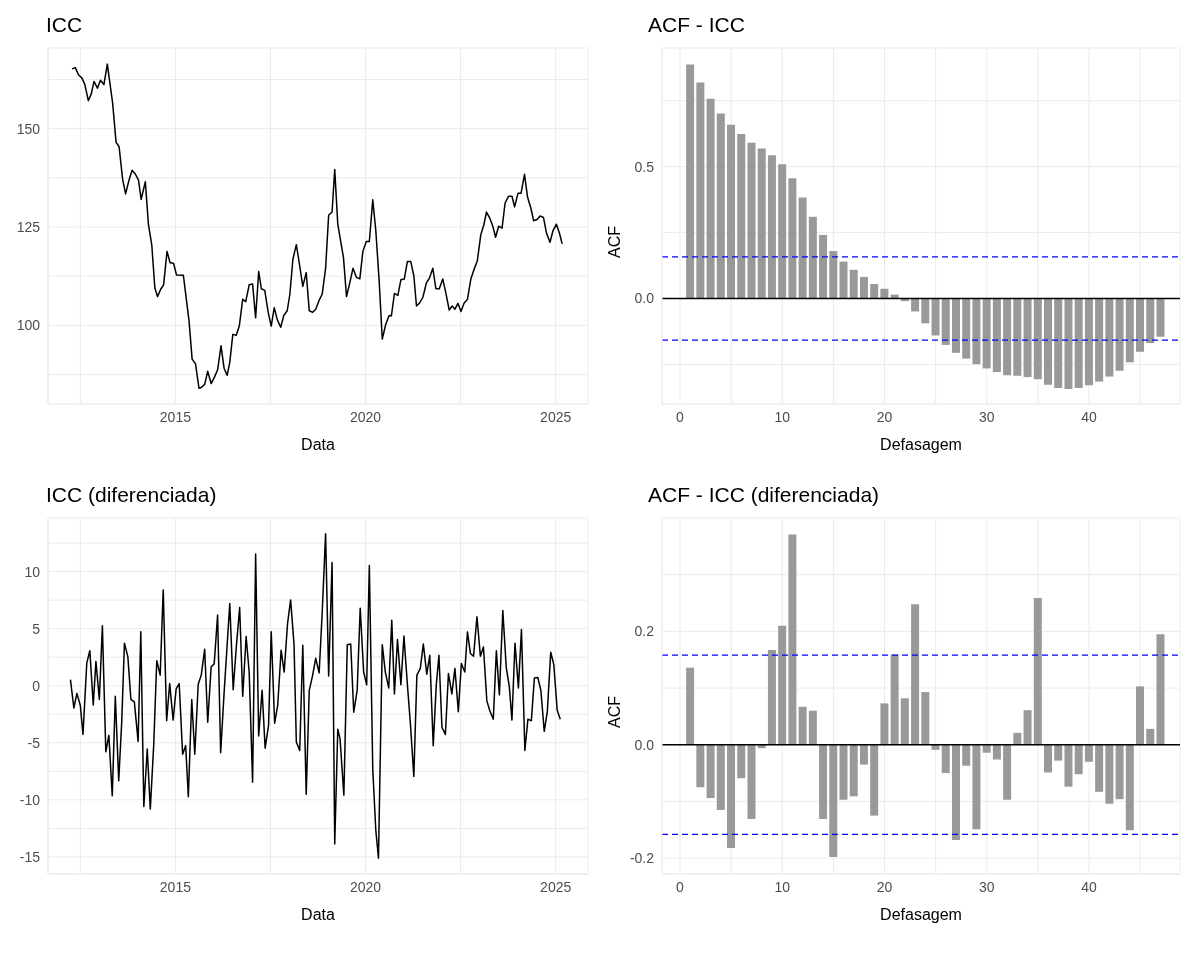  I want to click on y-tick-label: 125, so click(28, 226).